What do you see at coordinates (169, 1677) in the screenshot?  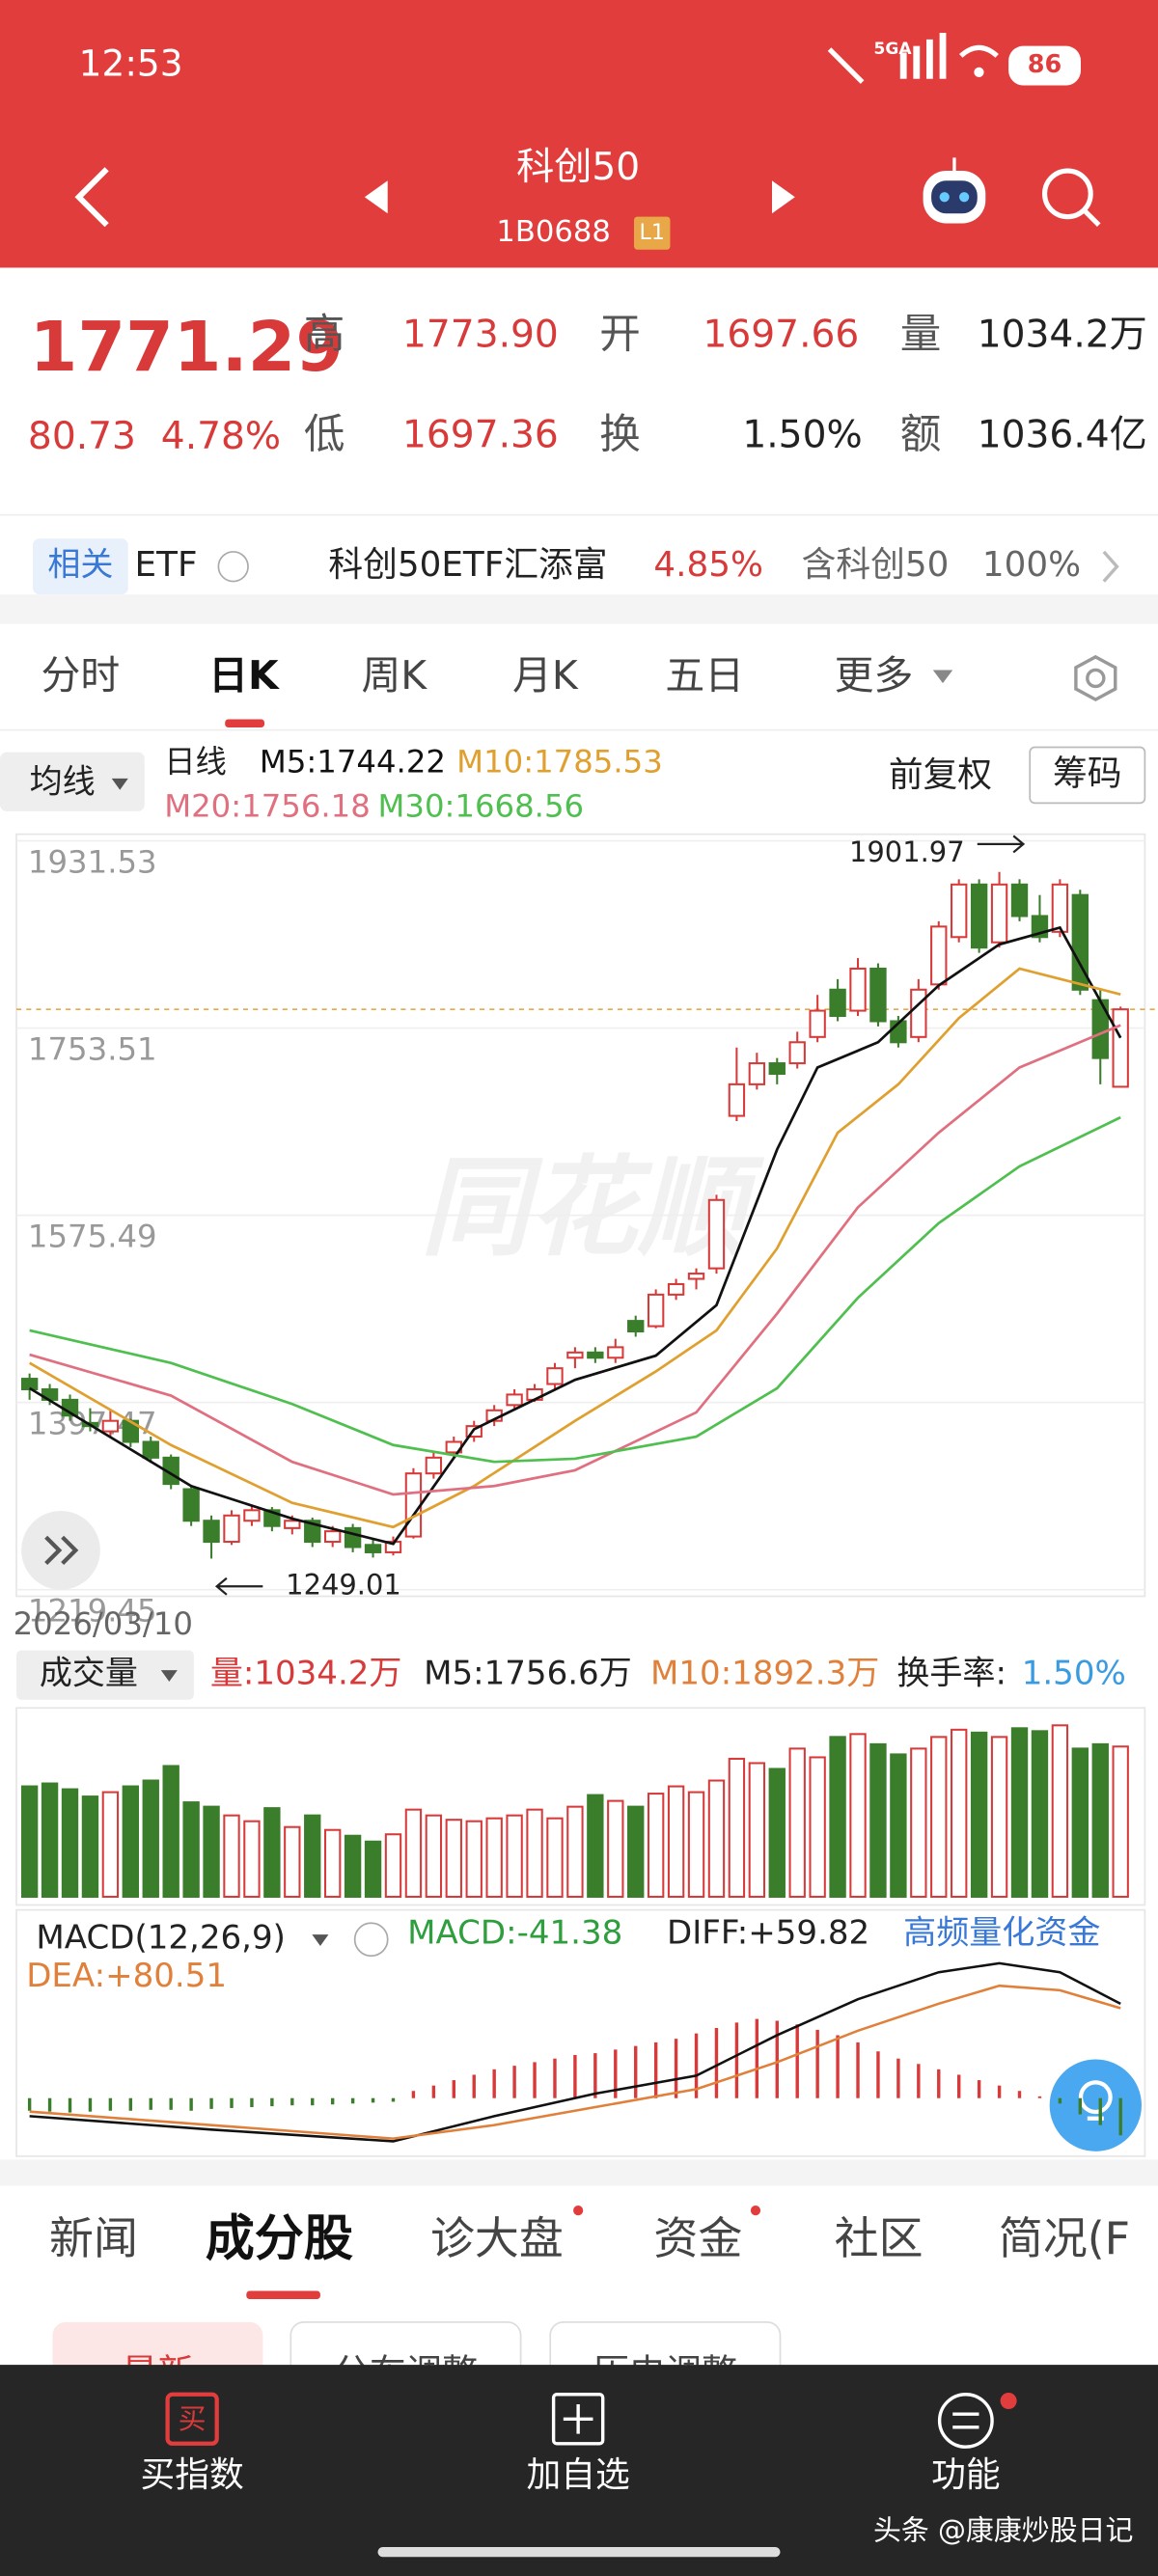 I see `volume-caret` at bounding box center [169, 1677].